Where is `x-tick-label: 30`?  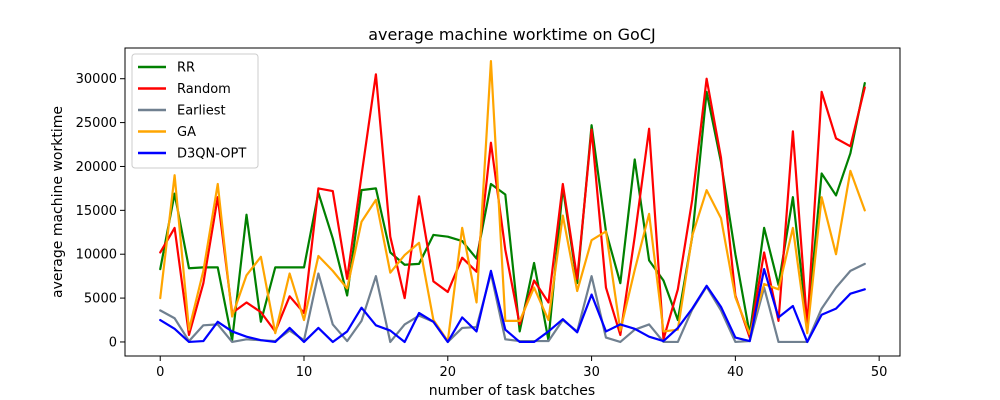 x-tick-label: 30 is located at coordinates (591, 372).